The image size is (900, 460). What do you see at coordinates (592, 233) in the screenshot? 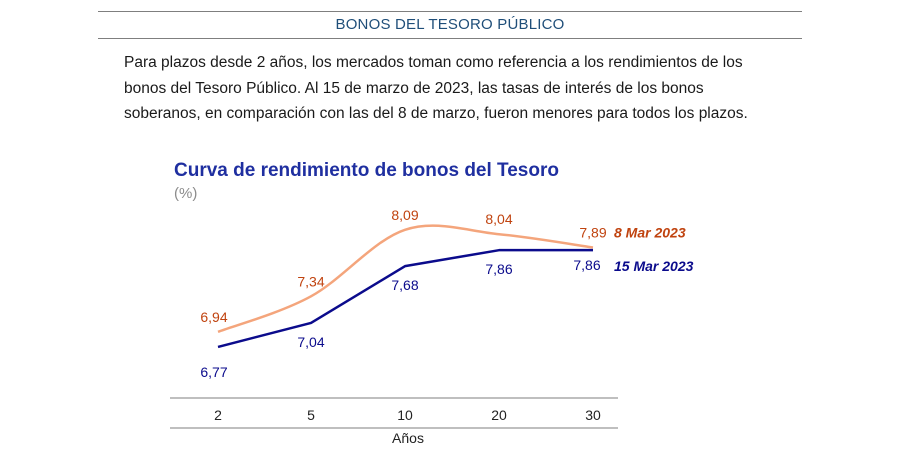
I see `data-label-8-mar-2023: 7,89` at bounding box center [592, 233].